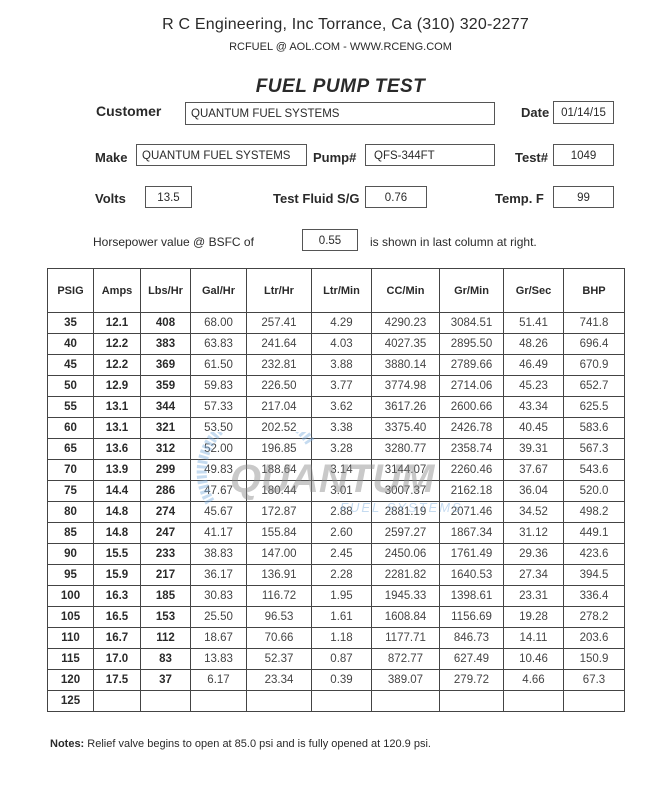 This screenshot has width=661, height=800. What do you see at coordinates (471, 407) in the screenshot?
I see `table-cell: 2600.66` at bounding box center [471, 407].